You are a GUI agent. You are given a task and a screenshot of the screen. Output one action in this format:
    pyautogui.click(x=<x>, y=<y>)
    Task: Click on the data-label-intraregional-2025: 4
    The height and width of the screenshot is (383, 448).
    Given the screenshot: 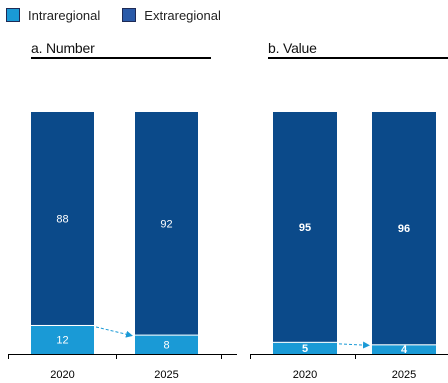 What is the action you would take?
    pyautogui.click(x=404, y=350)
    